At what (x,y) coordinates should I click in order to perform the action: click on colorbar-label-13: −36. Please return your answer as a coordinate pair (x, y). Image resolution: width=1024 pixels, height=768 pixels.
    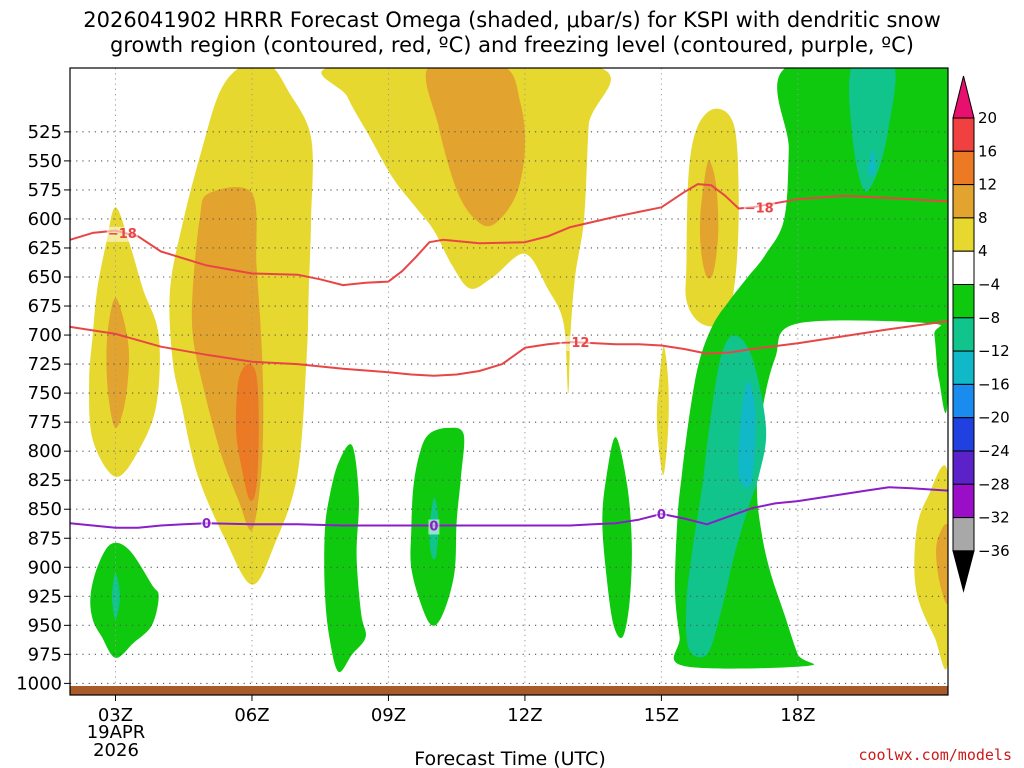
    Looking at the image, I should click on (994, 551).